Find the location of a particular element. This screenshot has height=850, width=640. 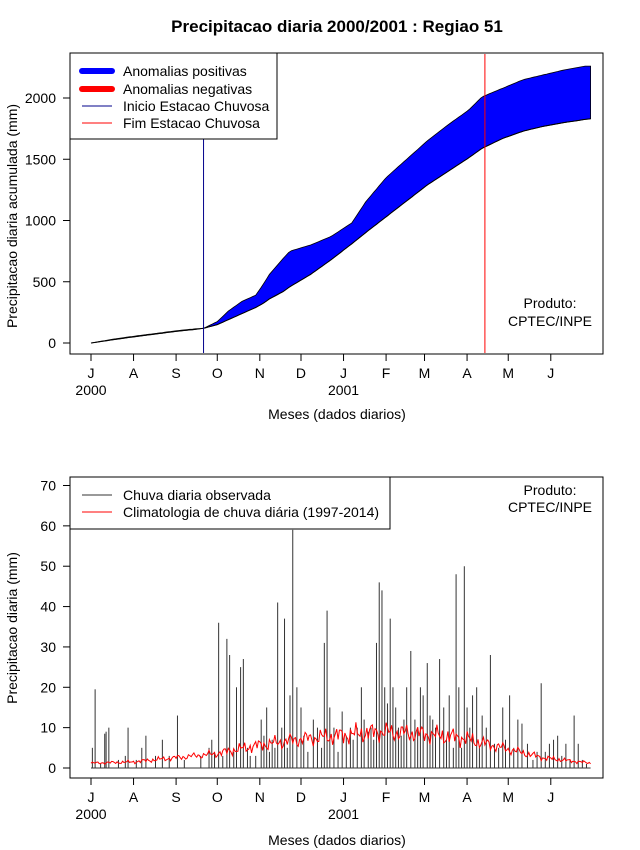

cumulative-y-tick-label: 1000 is located at coordinates (40, 221).